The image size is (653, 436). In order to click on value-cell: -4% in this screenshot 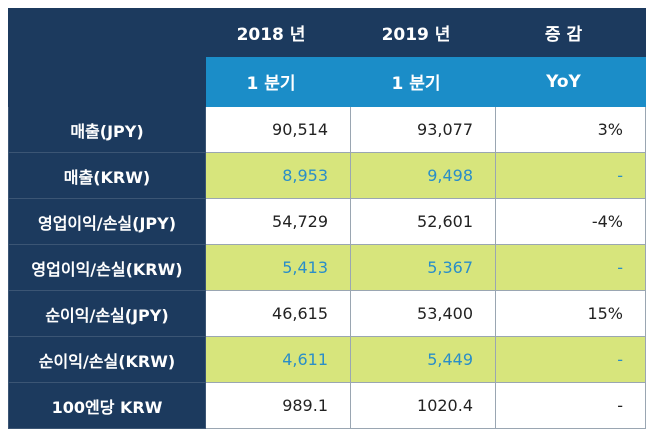, I will do `click(570, 221)`.